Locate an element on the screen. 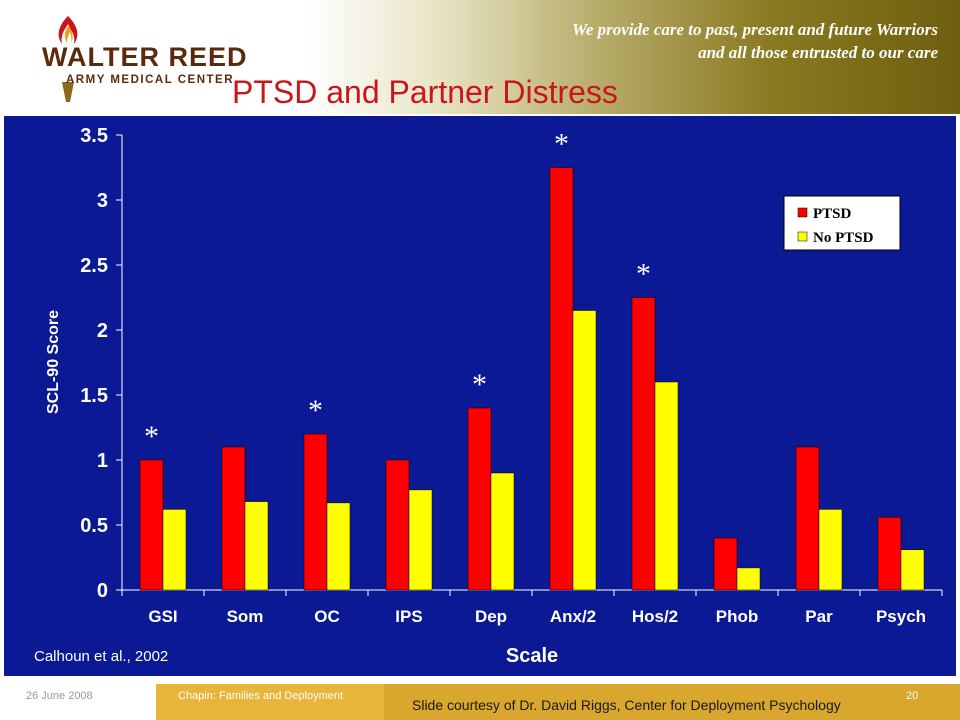 This screenshot has height=720, width=960. y-tick-label: 3 is located at coordinates (102, 201).